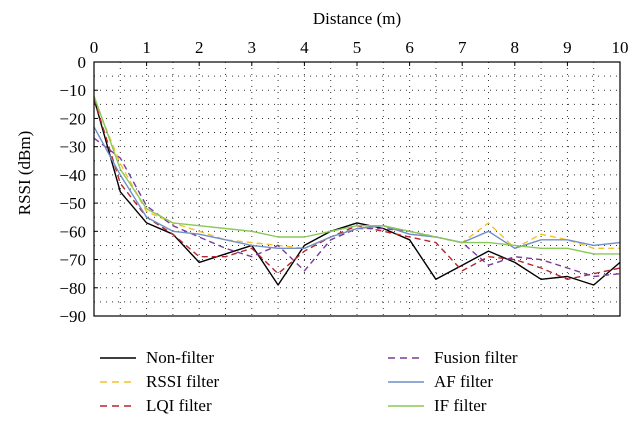 The width and height of the screenshot is (644, 426). Describe the element at coordinates (179, 405) in the screenshot. I see `legend-label-lqi-filter: LQI filter` at that location.